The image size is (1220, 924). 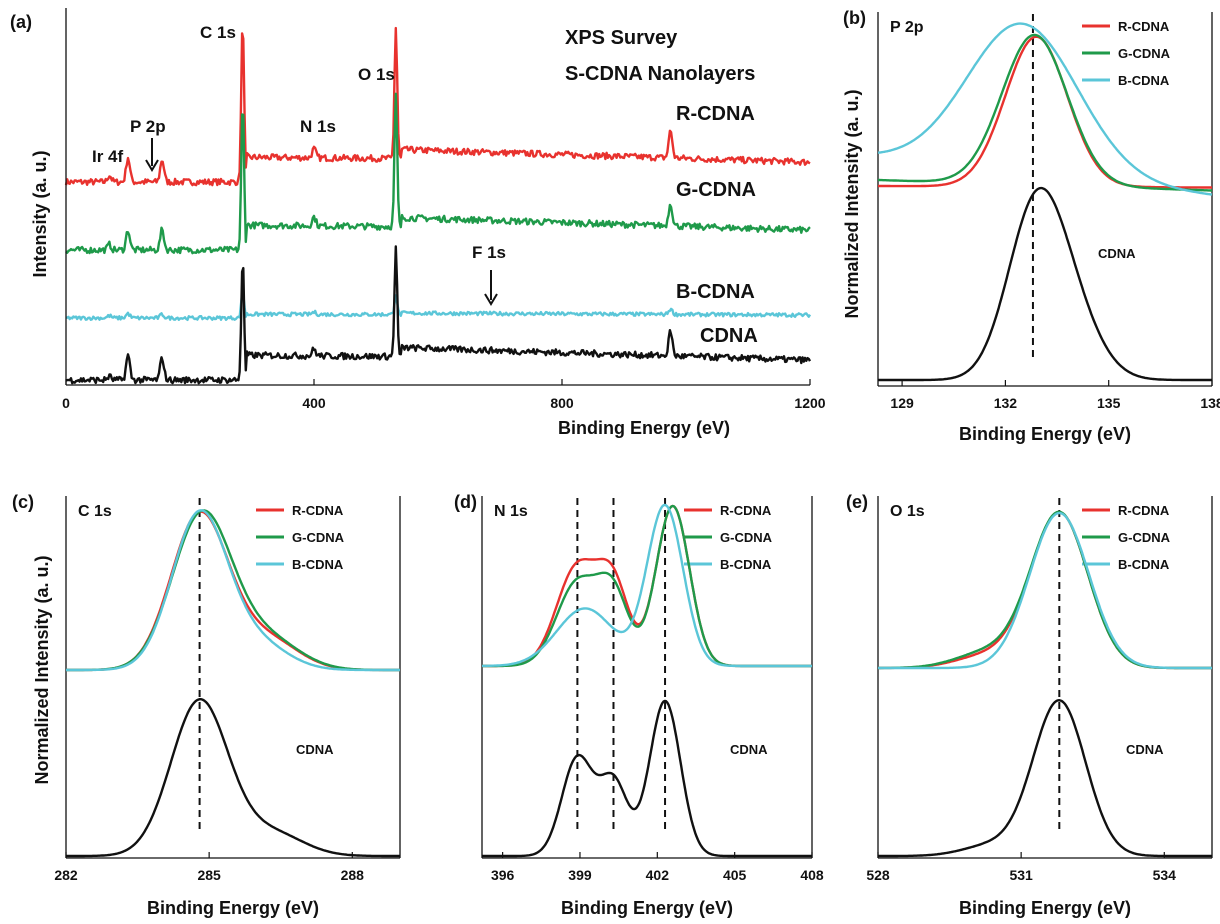 What do you see at coordinates (580, 875) in the screenshot?
I see `panel-d-xtick-label: 399` at bounding box center [580, 875].